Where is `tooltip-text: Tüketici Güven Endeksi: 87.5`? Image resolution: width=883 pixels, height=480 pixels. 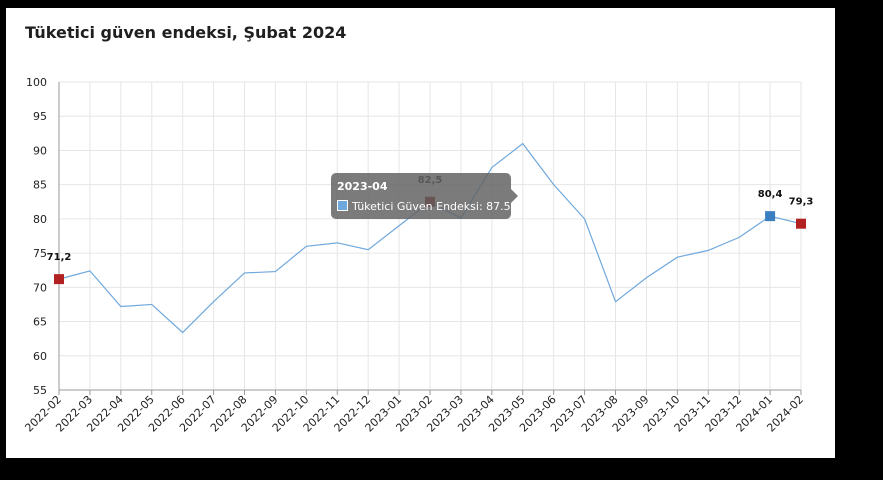 tooltip-text: Tüketici Güven Endeksi: 87.5 is located at coordinates (431, 206).